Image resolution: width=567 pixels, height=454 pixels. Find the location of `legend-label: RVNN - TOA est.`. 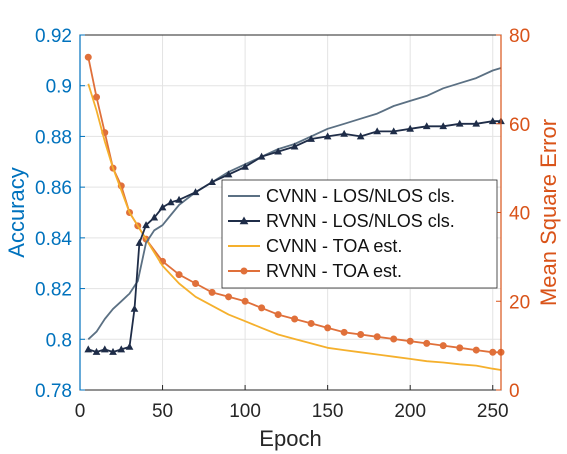

legend-label: RVNN - TOA est. is located at coordinates (334, 271).